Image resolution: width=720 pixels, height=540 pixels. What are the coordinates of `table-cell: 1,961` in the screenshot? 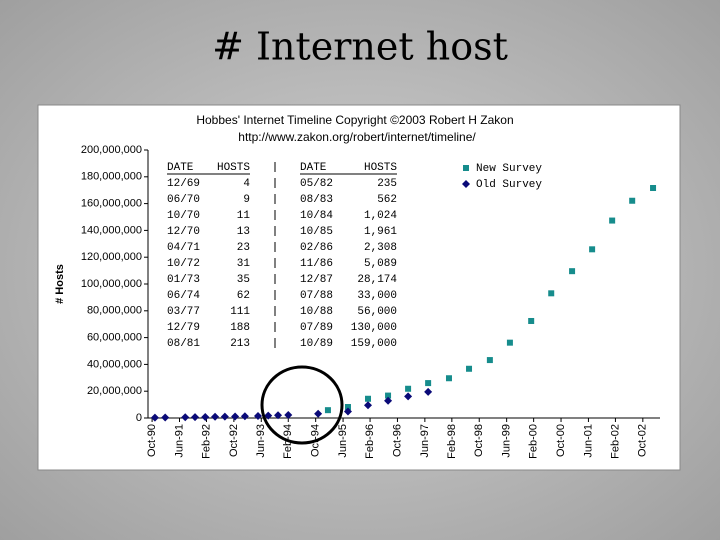 It's located at (380, 232).